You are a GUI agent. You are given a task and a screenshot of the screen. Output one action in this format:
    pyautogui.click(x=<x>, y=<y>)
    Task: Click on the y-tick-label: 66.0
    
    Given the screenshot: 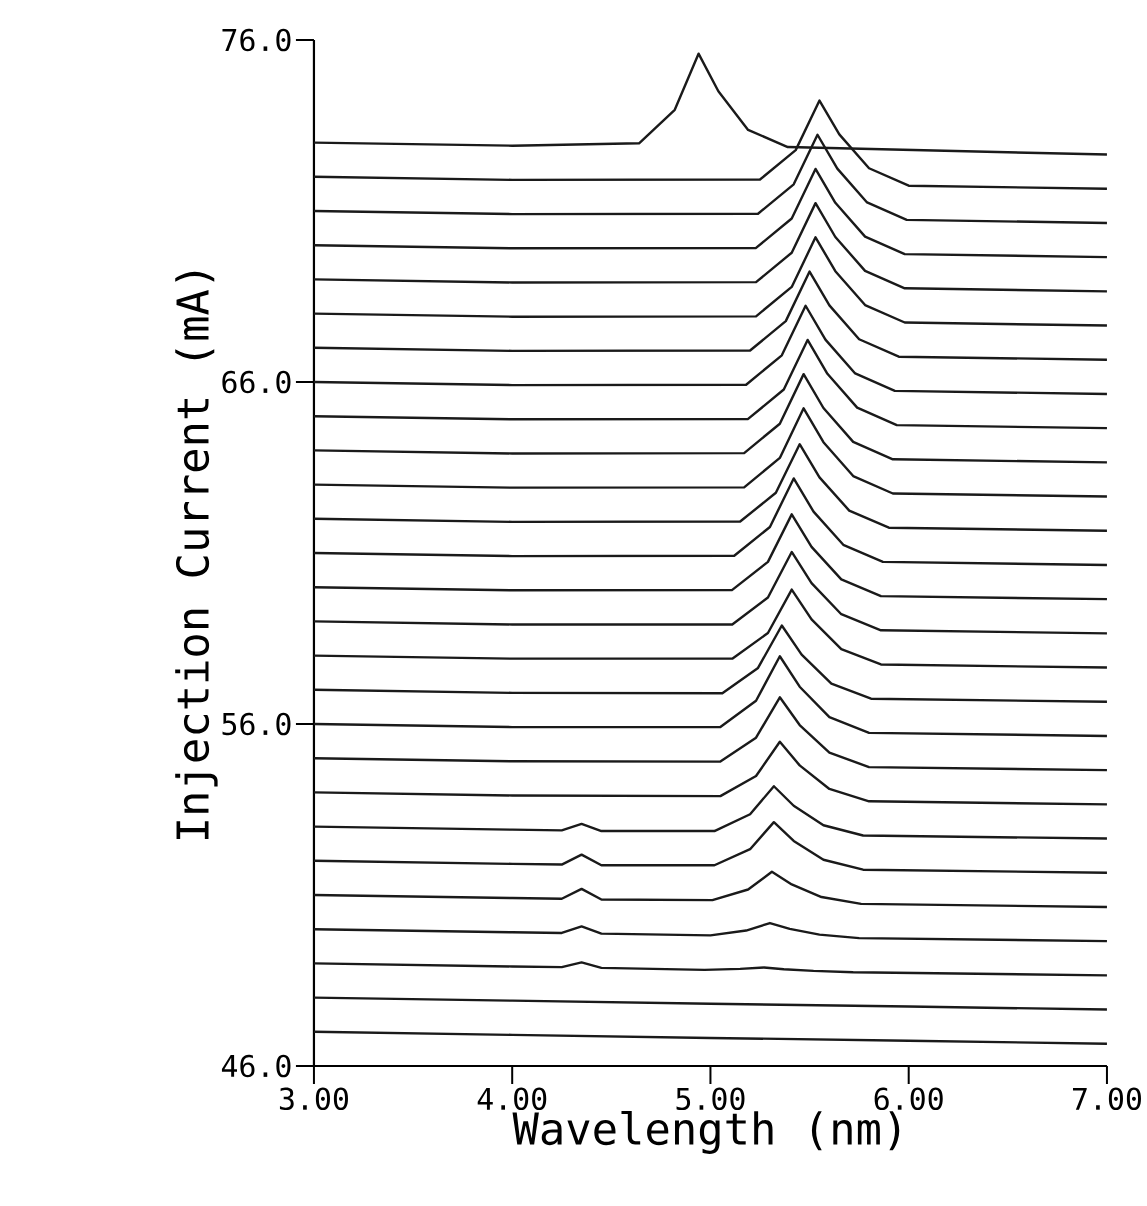 What is the action you would take?
    pyautogui.click(x=256, y=382)
    